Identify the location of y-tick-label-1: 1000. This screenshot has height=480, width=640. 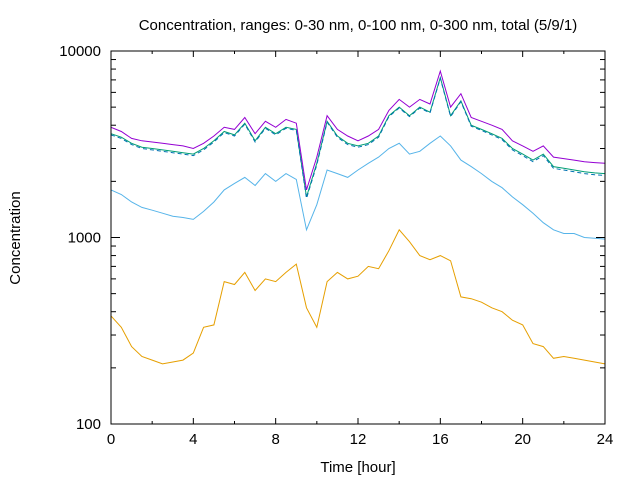
(84, 238).